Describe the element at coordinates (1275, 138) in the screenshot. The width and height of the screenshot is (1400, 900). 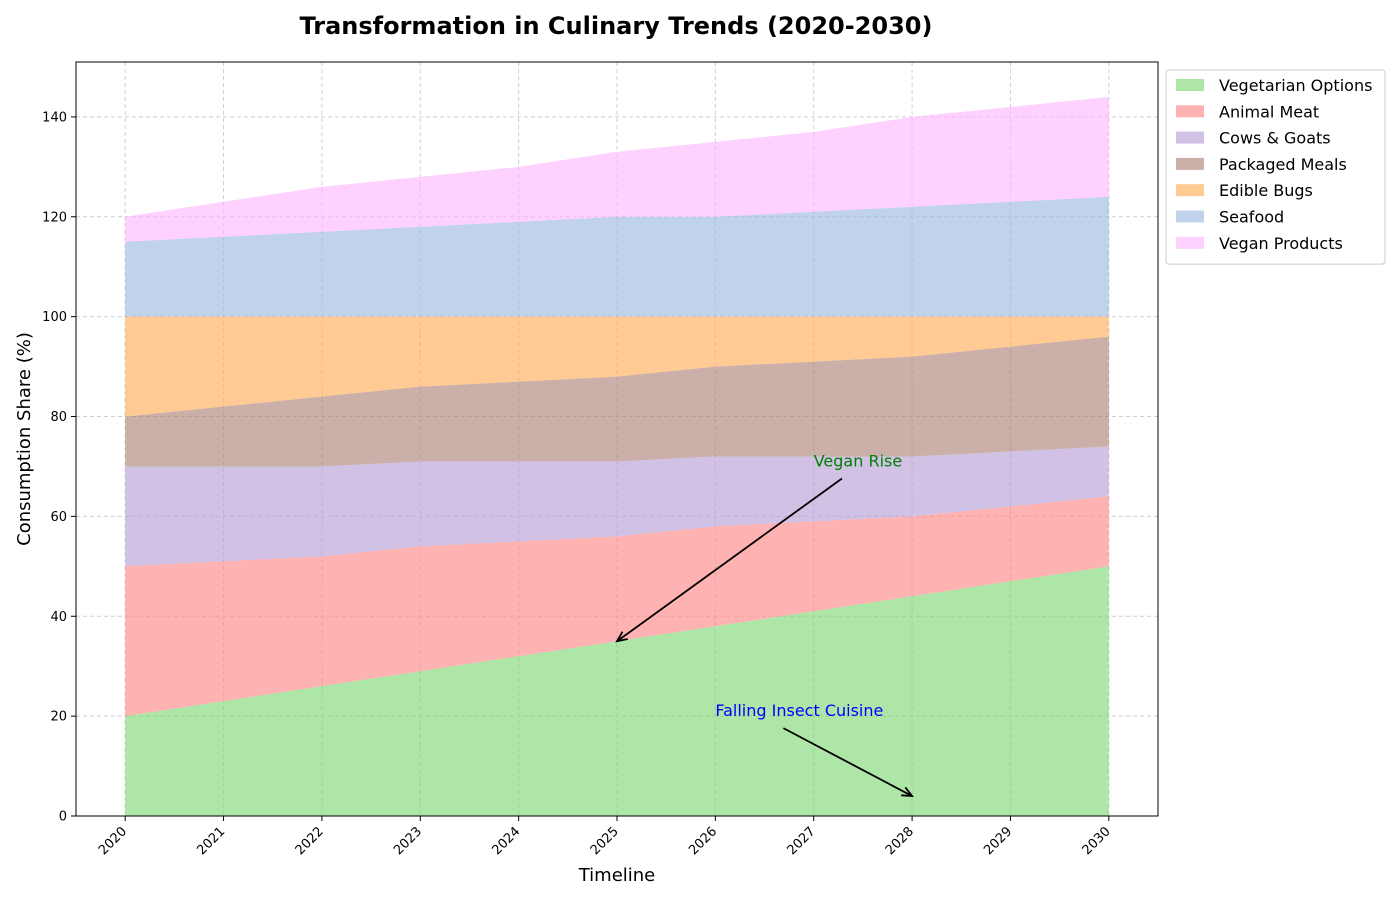
I see `legend-label-cows-goats: Cows & Goats` at that location.